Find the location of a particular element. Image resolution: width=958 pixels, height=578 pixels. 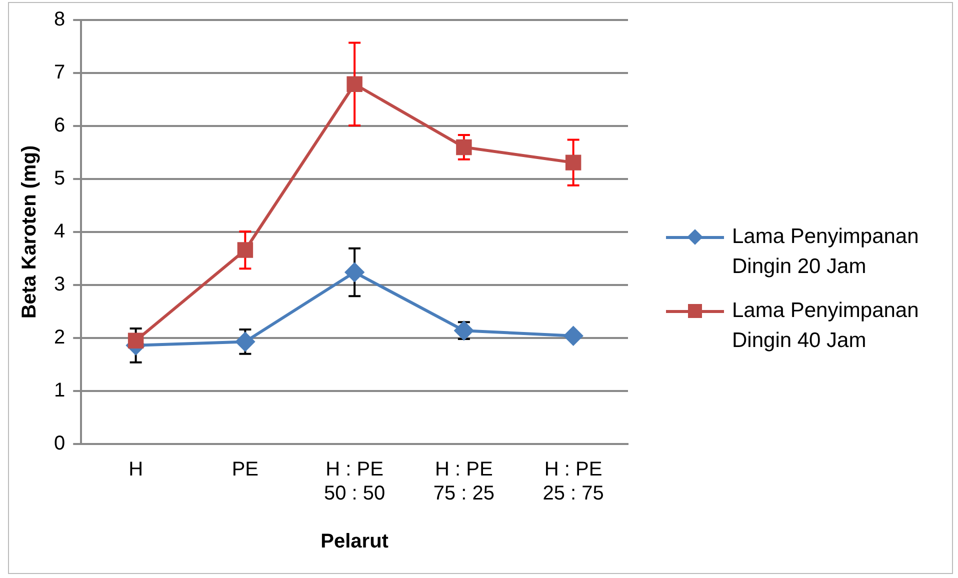

legend-label: Lama Penyimpanan Dingin 20 Jam is located at coordinates (826, 252).